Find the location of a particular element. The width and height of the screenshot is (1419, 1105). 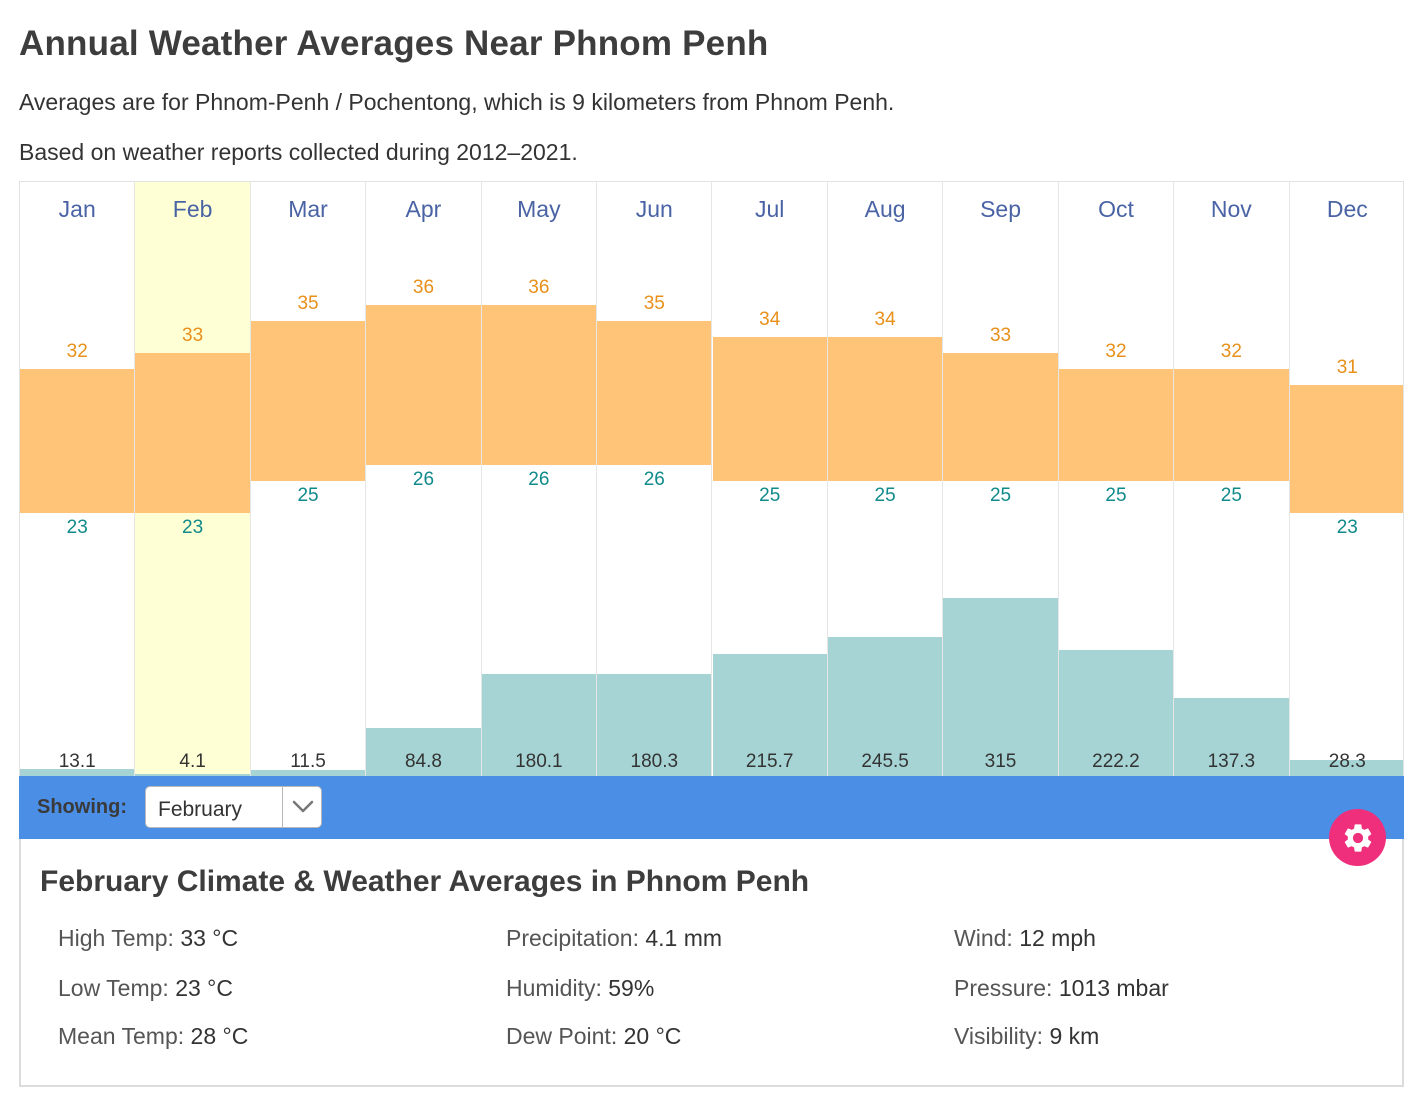

month-column-may: May 36 26 180.1 is located at coordinates (539, 479).